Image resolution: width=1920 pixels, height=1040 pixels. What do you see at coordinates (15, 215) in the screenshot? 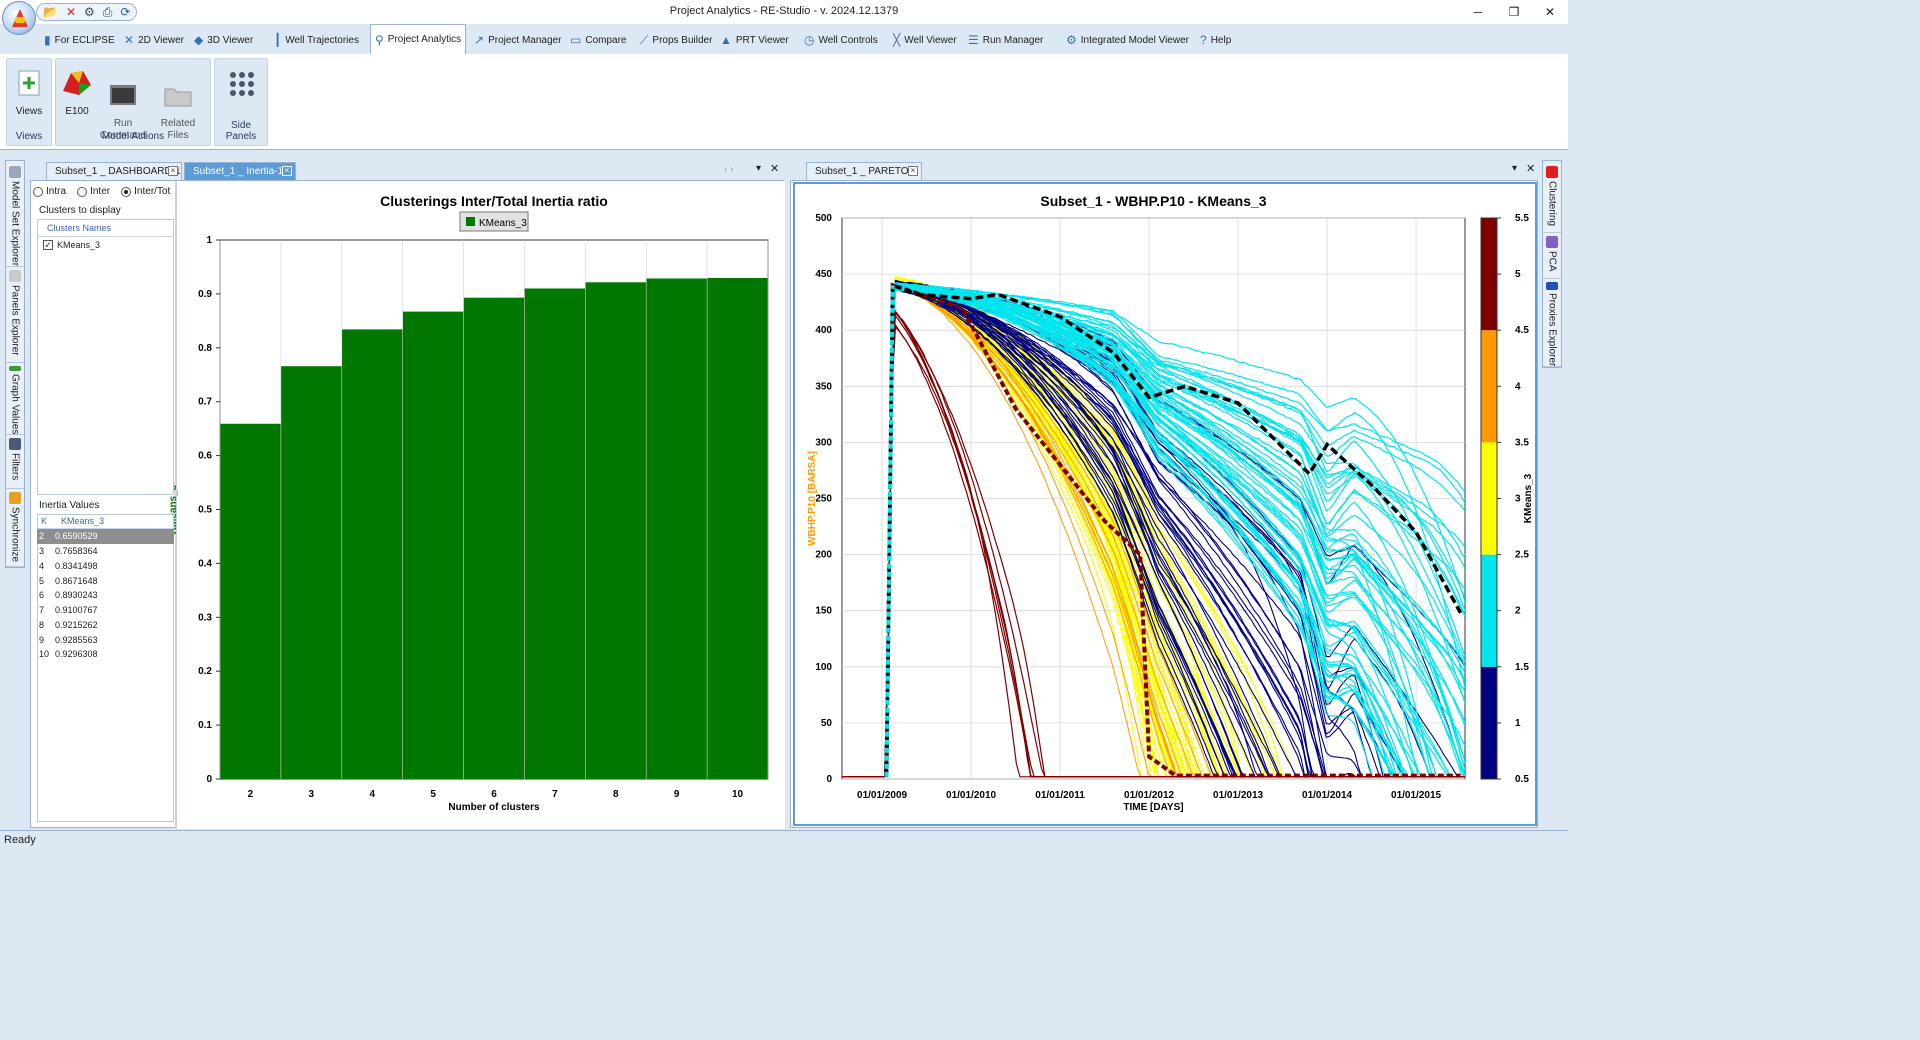
I see `side-tab-model-set-explorer: Model Set Explorer` at bounding box center [15, 215].